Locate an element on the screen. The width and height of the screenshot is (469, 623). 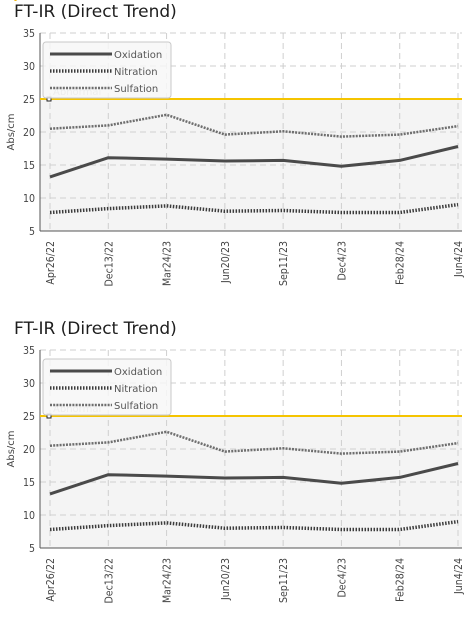
chart-title-bottom: FT-IR (Direct Trend) is located at coordinates (95, 329).